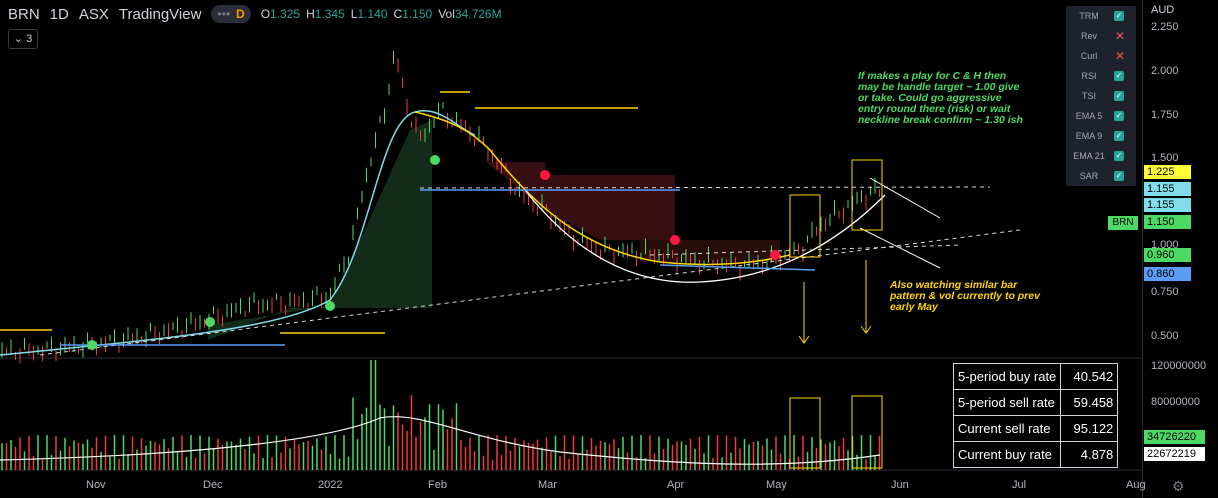  What do you see at coordinates (1101, 116) in the screenshot?
I see `legend-item: EMA 5 ✓` at bounding box center [1101, 116].